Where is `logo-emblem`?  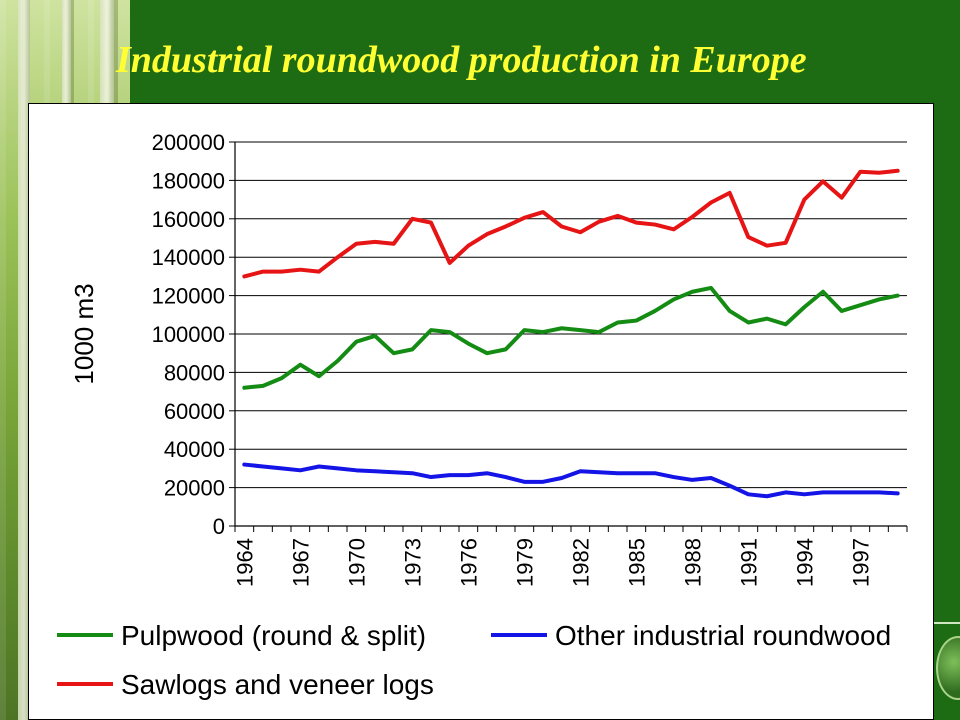
logo-emblem is located at coordinates (948, 668).